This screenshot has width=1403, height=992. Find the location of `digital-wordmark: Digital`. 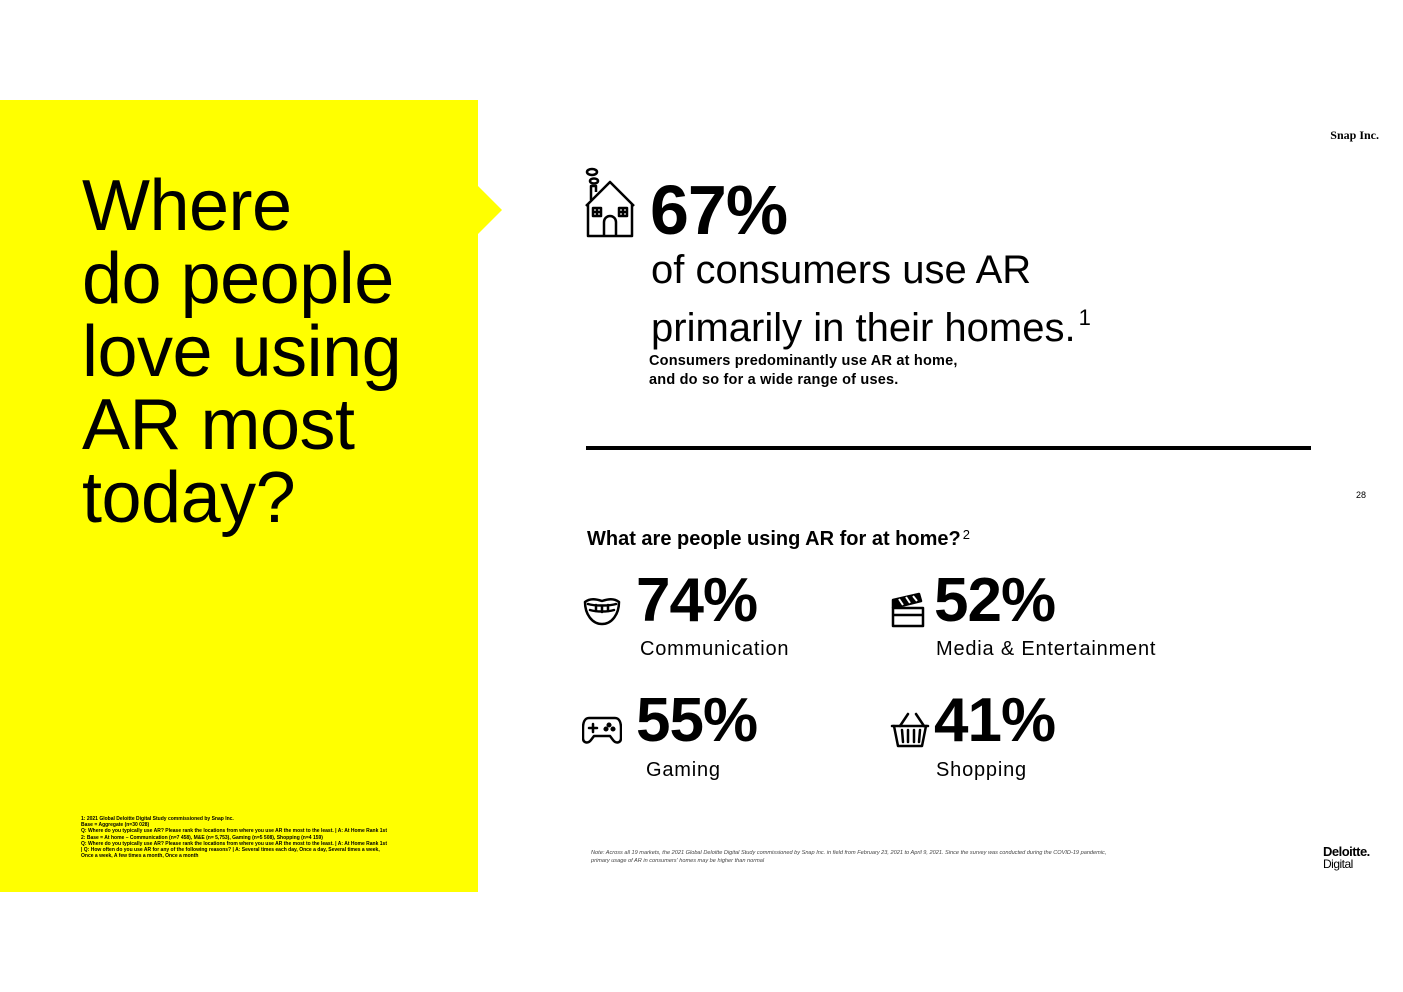

digital-wordmark: Digital is located at coordinates (1338, 864).